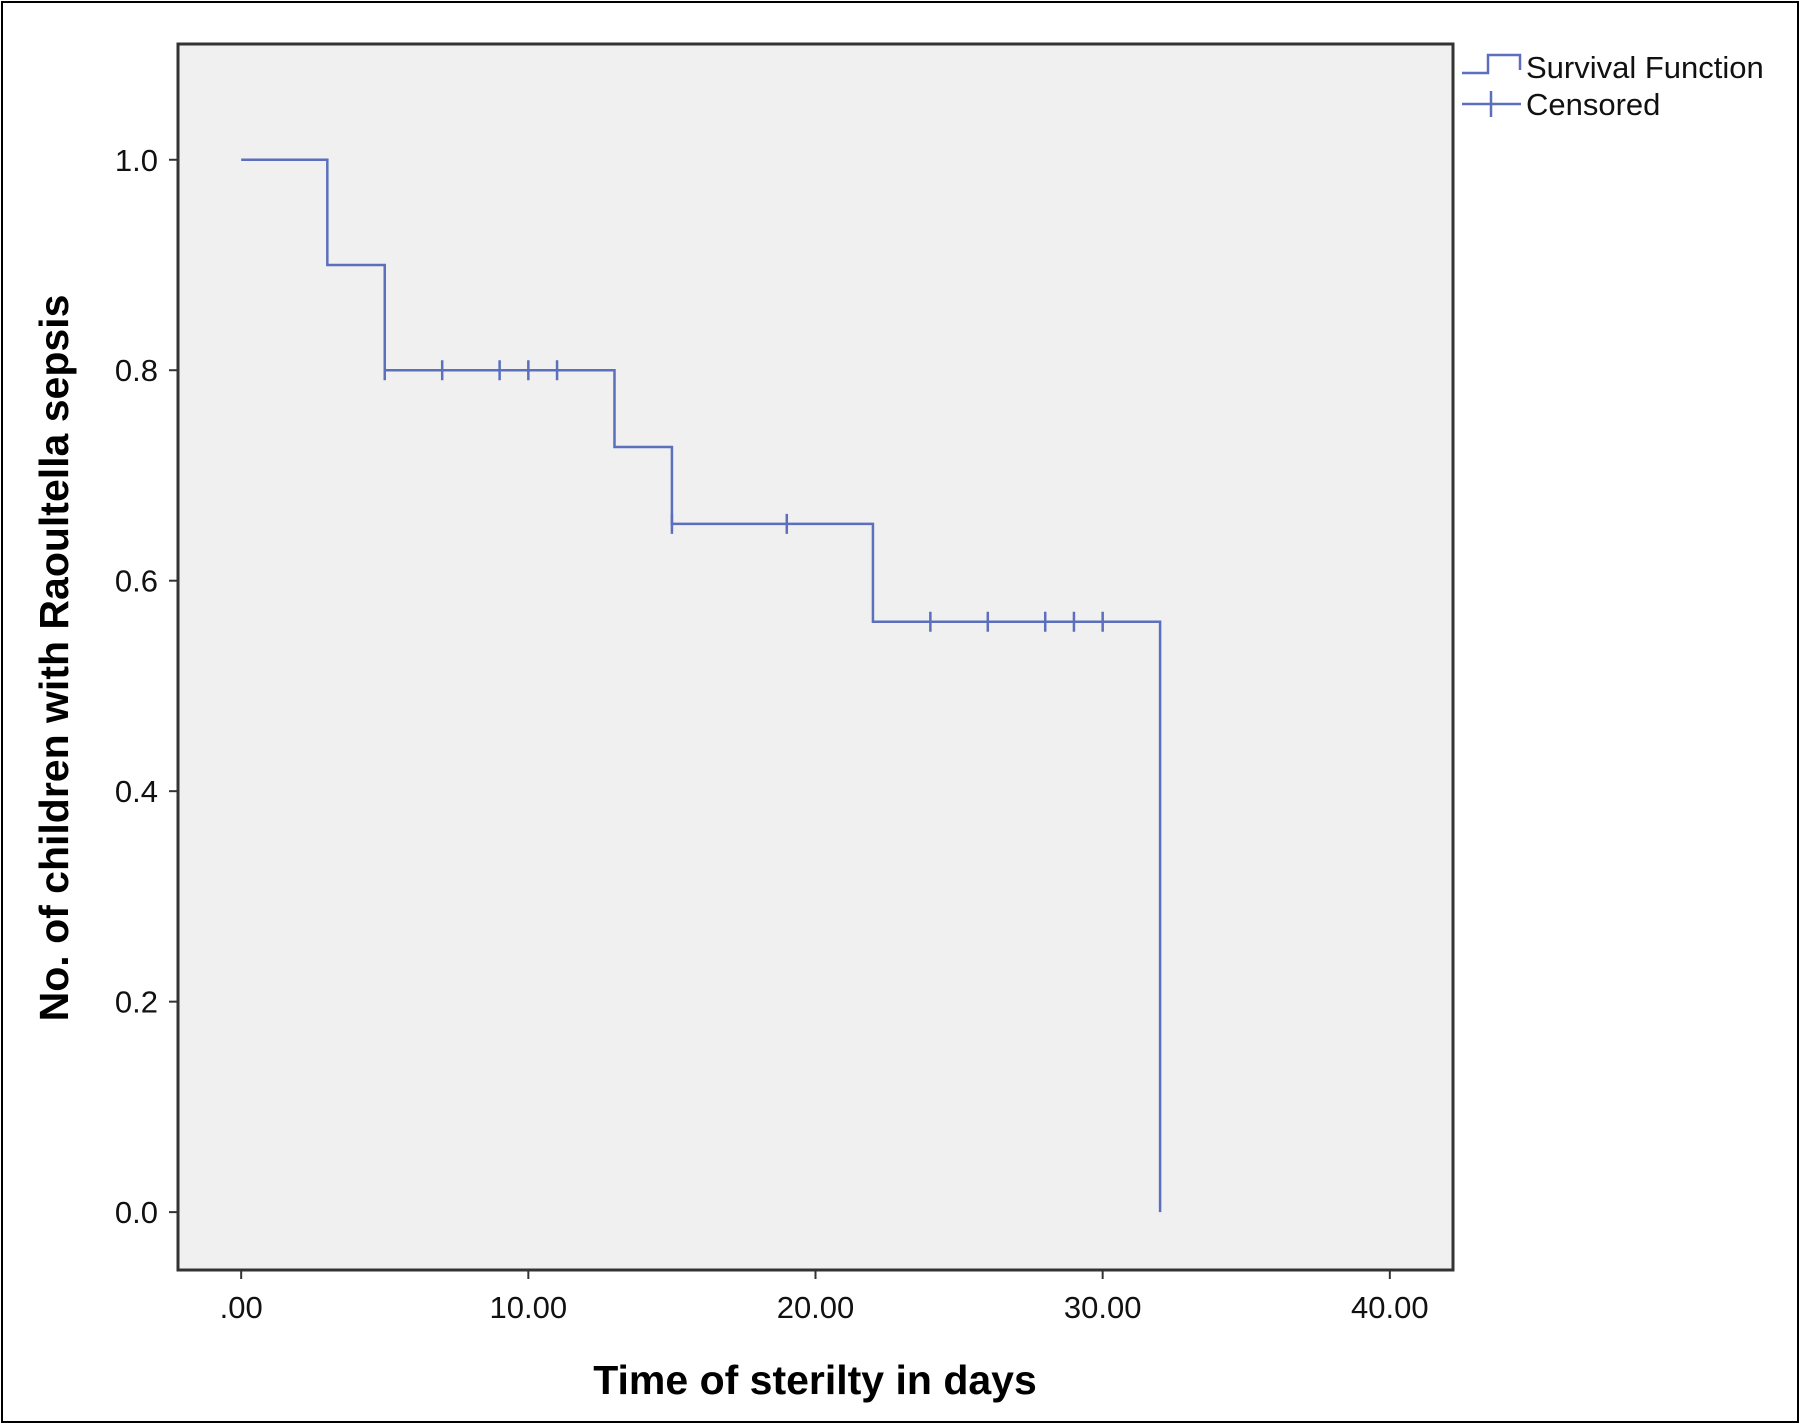  I want to click on censored-marks, so click(743, 496).